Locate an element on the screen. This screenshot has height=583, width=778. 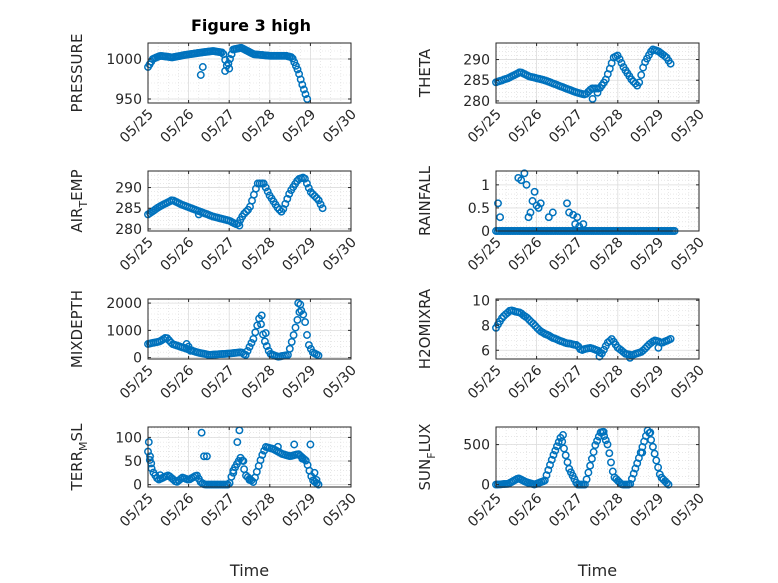
y-tick-label: 0 is located at coordinates (485, 486).